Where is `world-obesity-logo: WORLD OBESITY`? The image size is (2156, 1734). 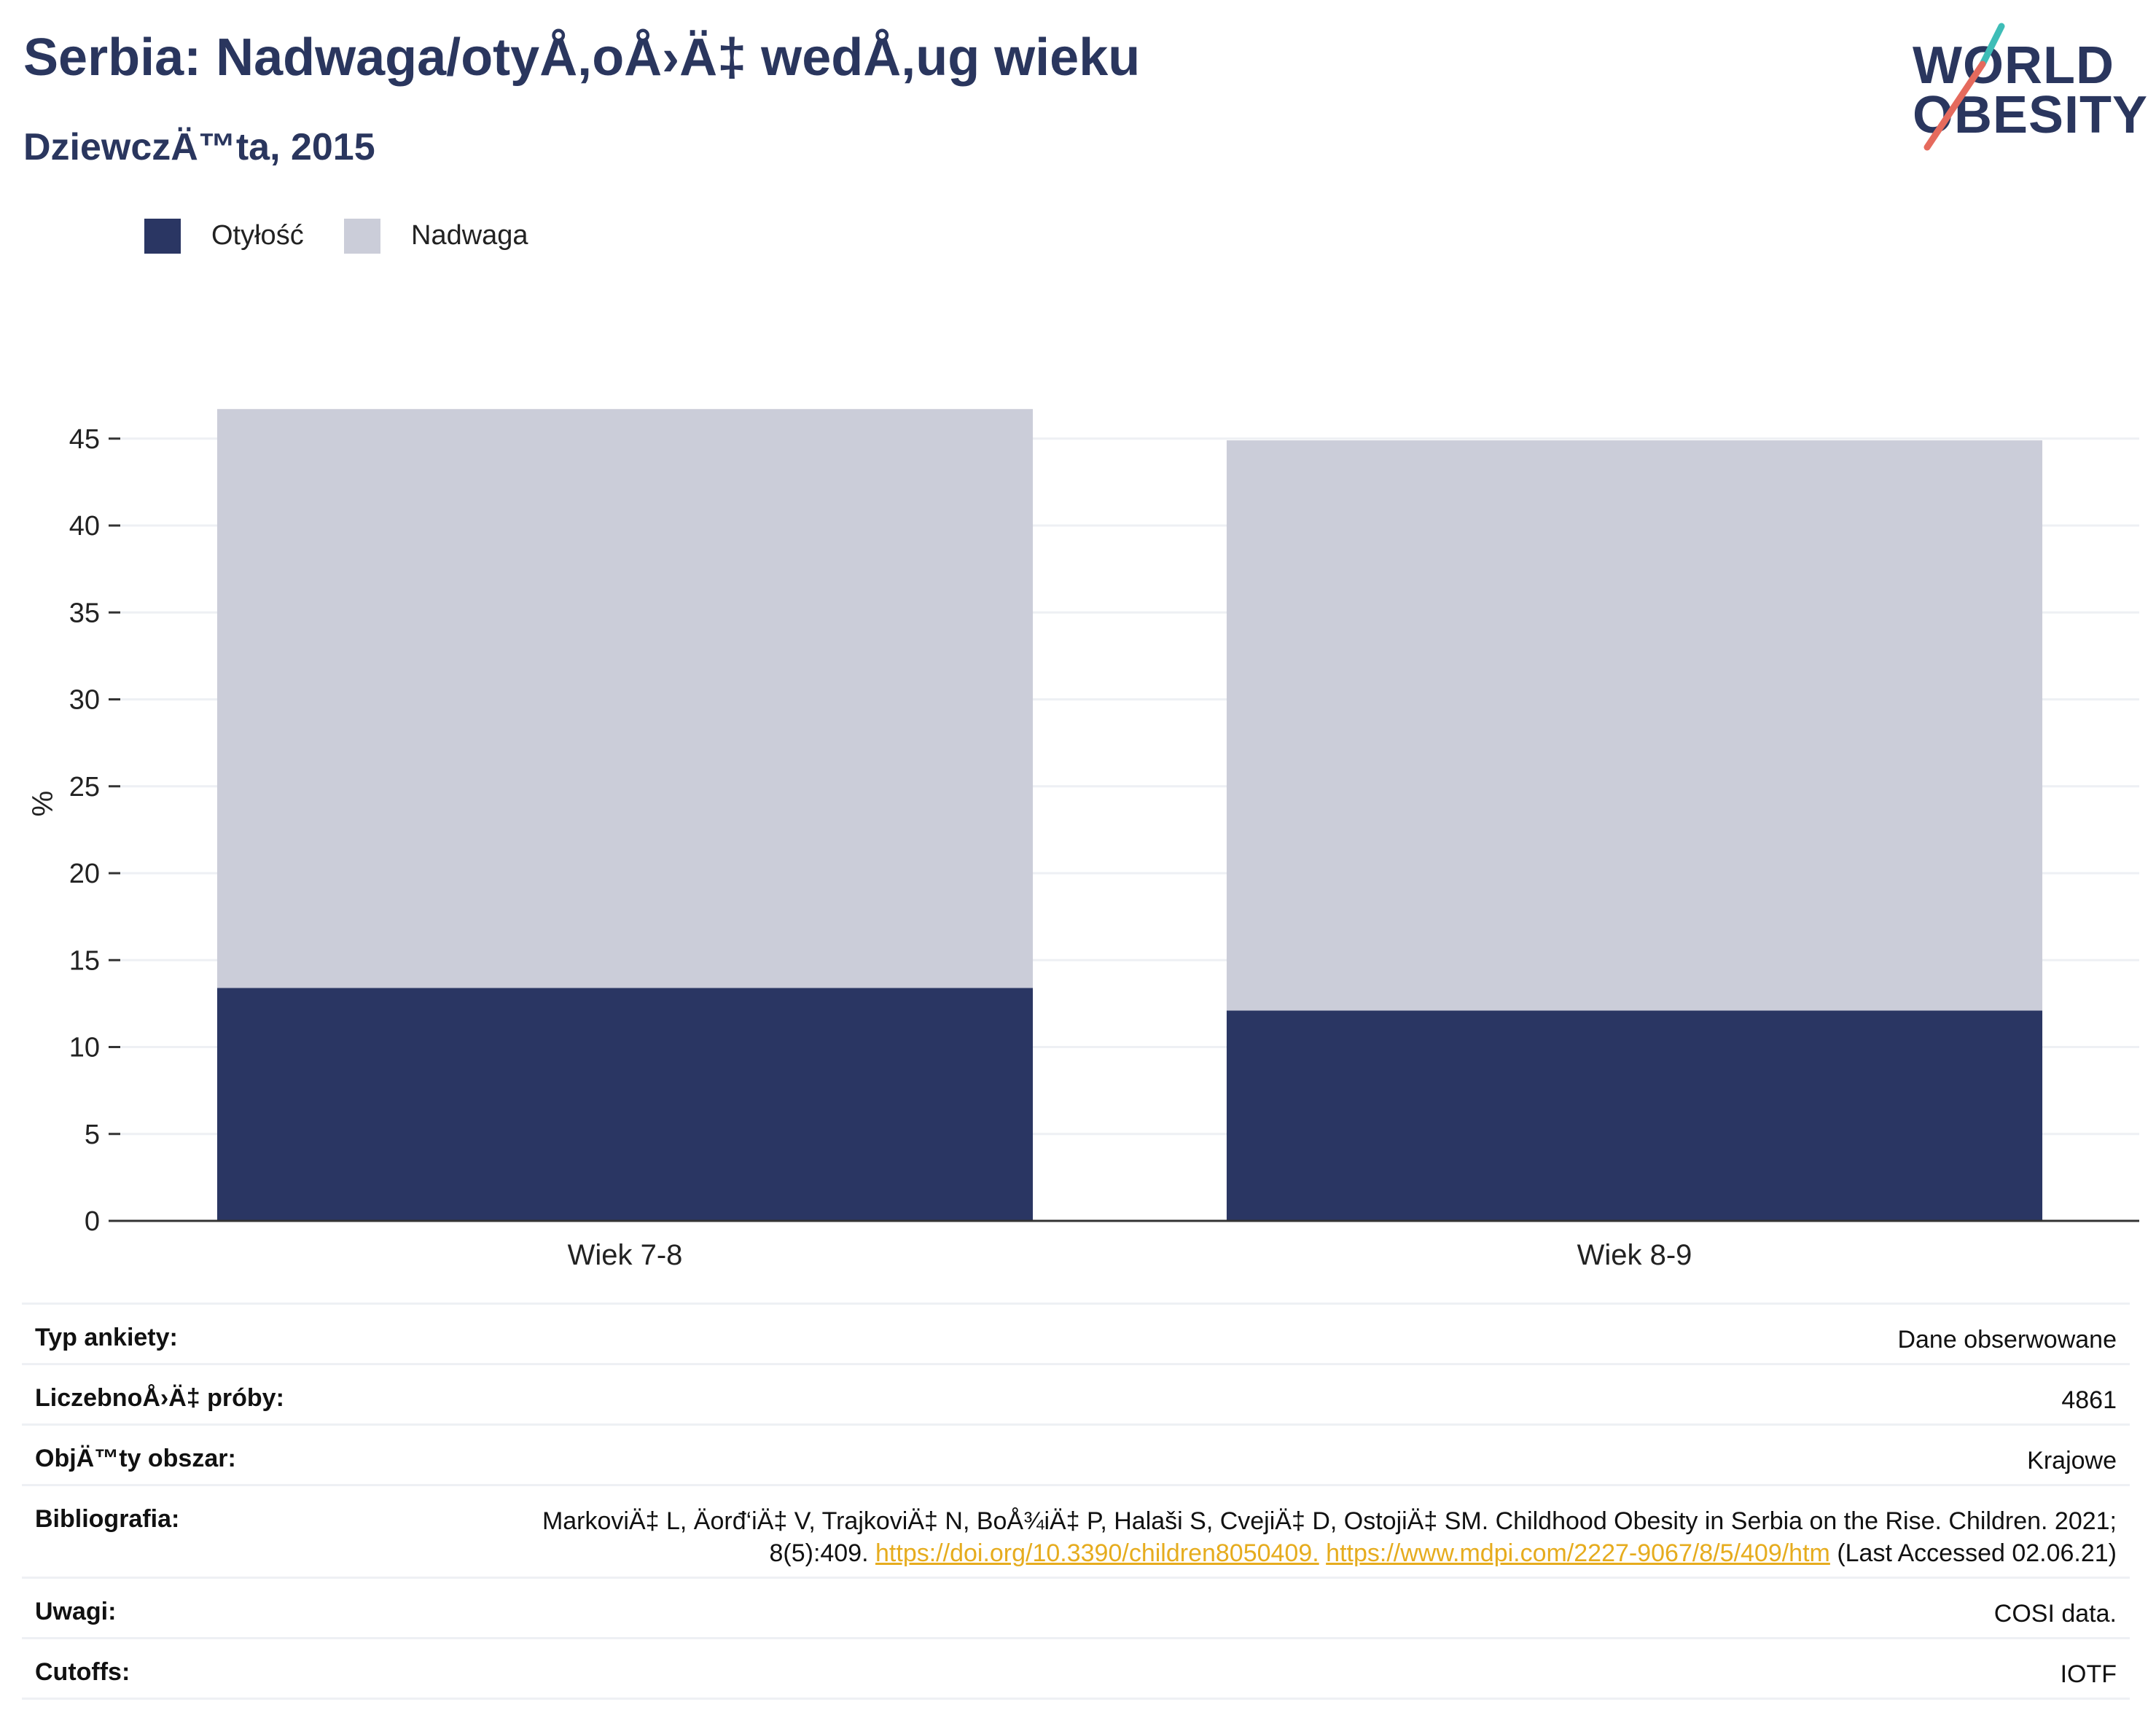
world-obesity-logo: WORLD OBESITY is located at coordinates (2025, 88).